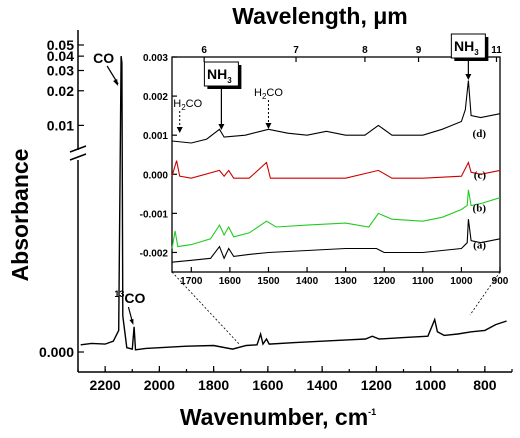 Image resolution: width=520 pixels, height=438 pixels. What do you see at coordinates (204, 50) in the screenshot?
I see `inset-top-tick-label: 6` at bounding box center [204, 50].